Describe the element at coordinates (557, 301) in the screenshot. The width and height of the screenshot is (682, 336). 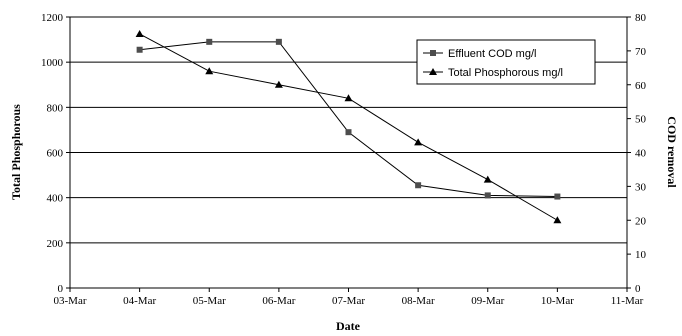
I see `x-tick-label: 10-Mar` at that location.